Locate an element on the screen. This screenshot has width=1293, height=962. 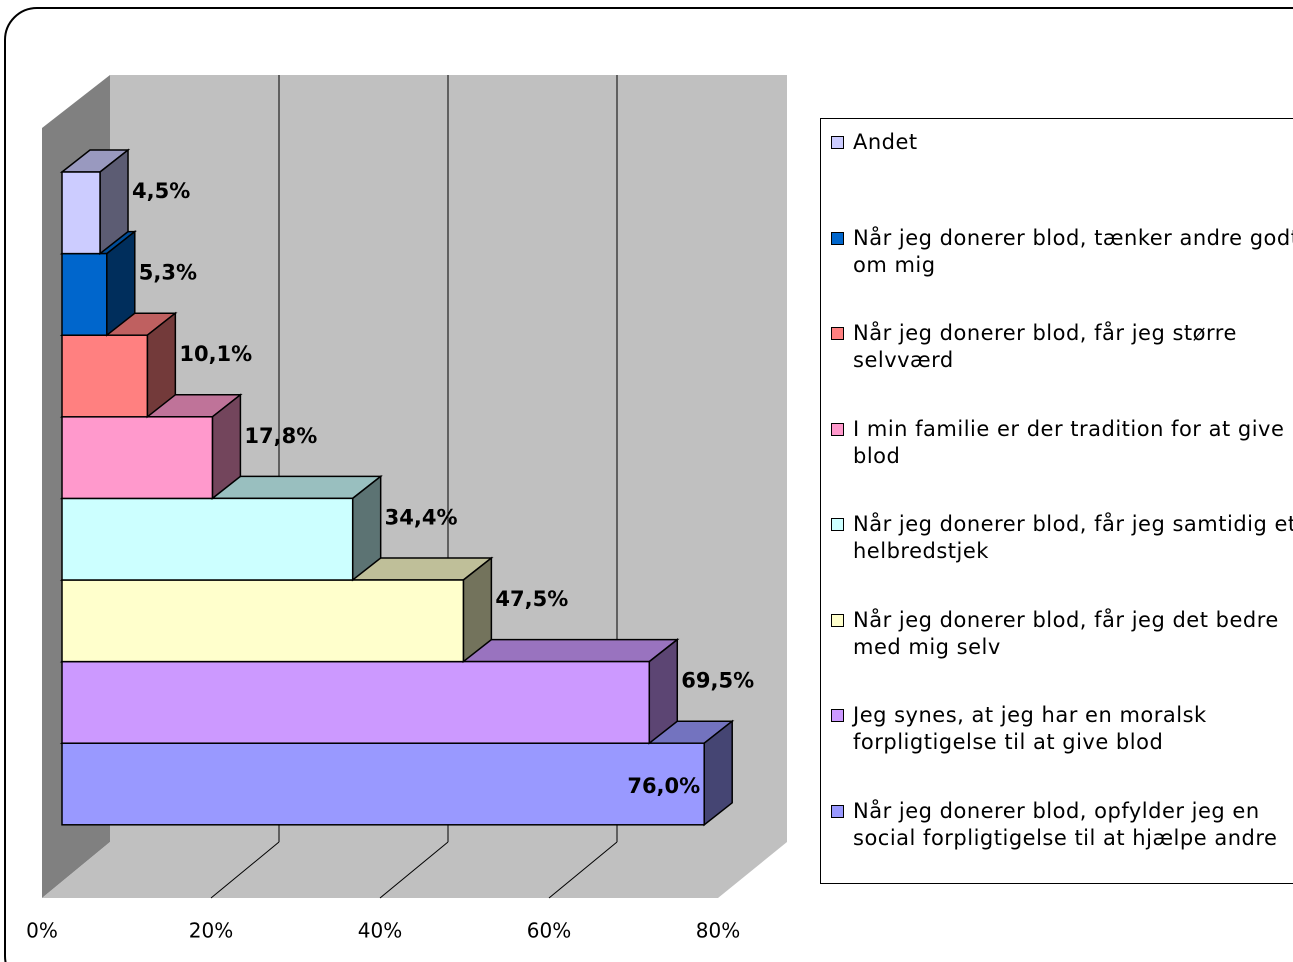
x-tick-label: 60% is located at coordinates (549, 931).